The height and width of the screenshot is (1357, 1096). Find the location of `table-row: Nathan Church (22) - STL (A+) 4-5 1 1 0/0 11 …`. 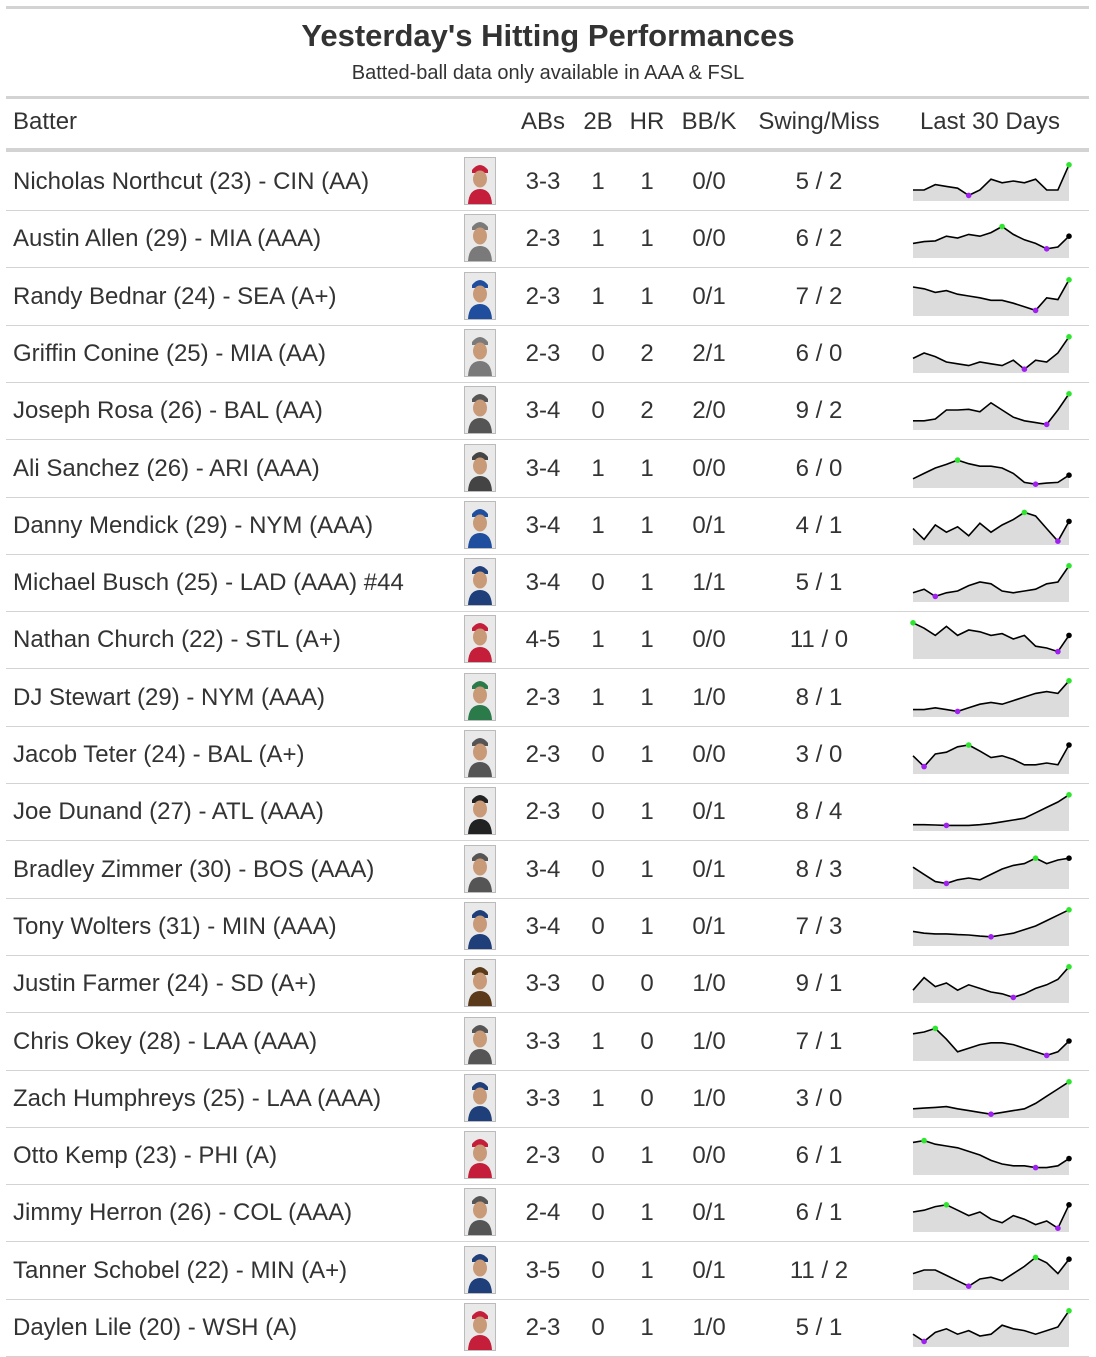

table-row: Nathan Church (22) - STL (A+) 4-5 1 1 0/0 11 … is located at coordinates (547, 640).